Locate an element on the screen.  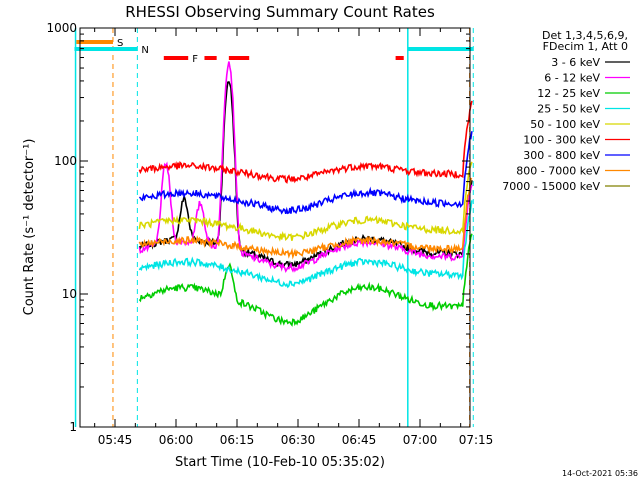
y-tick-label-1: 1 is located at coordinates (73, 427).